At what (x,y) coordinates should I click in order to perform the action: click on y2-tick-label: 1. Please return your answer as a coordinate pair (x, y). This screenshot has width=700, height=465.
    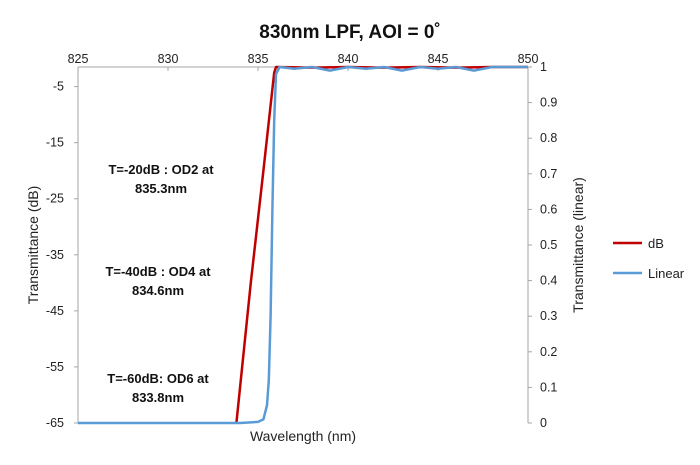
    Looking at the image, I should click on (543, 67).